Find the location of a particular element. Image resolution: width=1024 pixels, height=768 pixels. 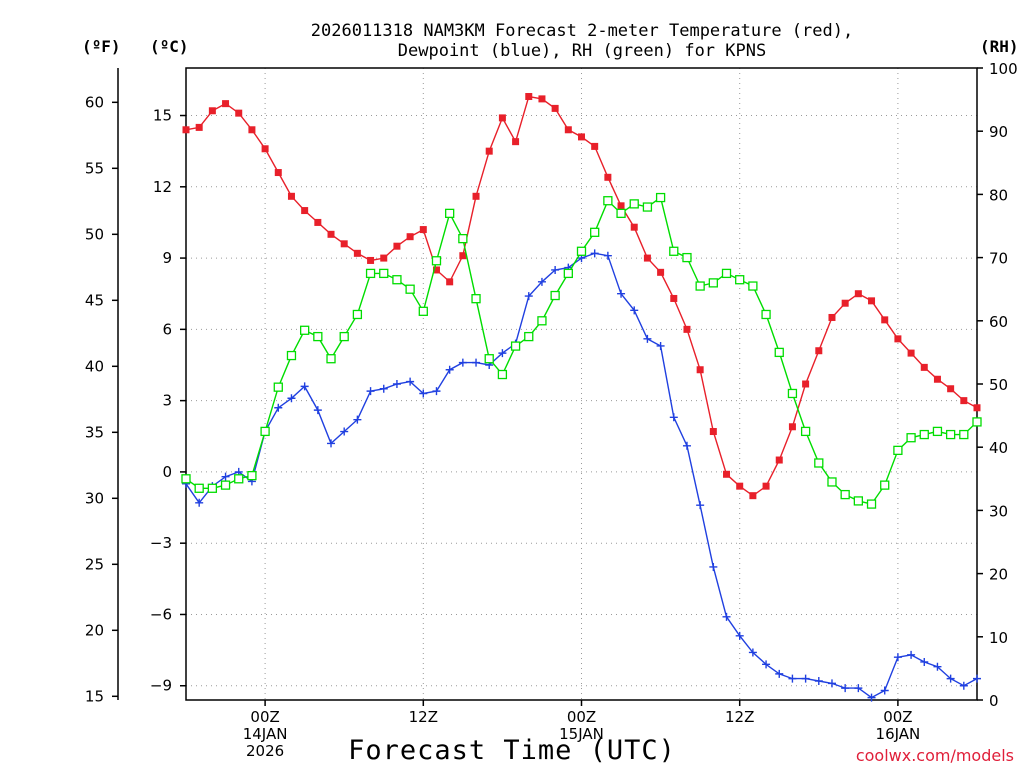

x-tick-label: 2026 is located at coordinates (265, 751).